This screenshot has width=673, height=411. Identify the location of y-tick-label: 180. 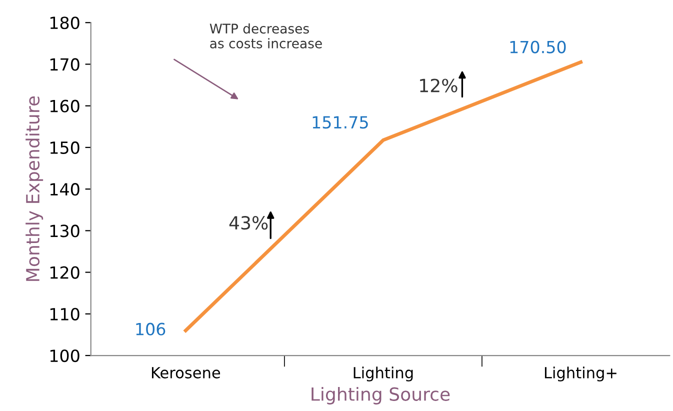
(65, 23).